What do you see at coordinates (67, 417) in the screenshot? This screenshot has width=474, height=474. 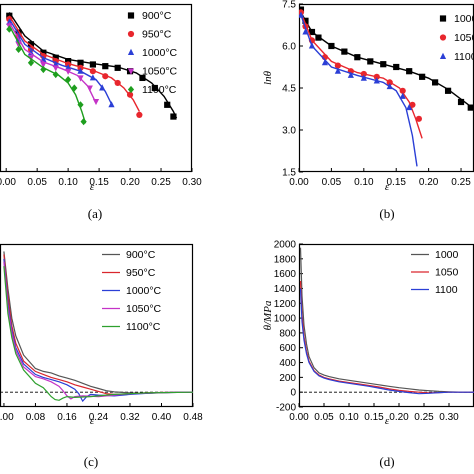 I see `x-tick-label: 0.16` at bounding box center [67, 417].